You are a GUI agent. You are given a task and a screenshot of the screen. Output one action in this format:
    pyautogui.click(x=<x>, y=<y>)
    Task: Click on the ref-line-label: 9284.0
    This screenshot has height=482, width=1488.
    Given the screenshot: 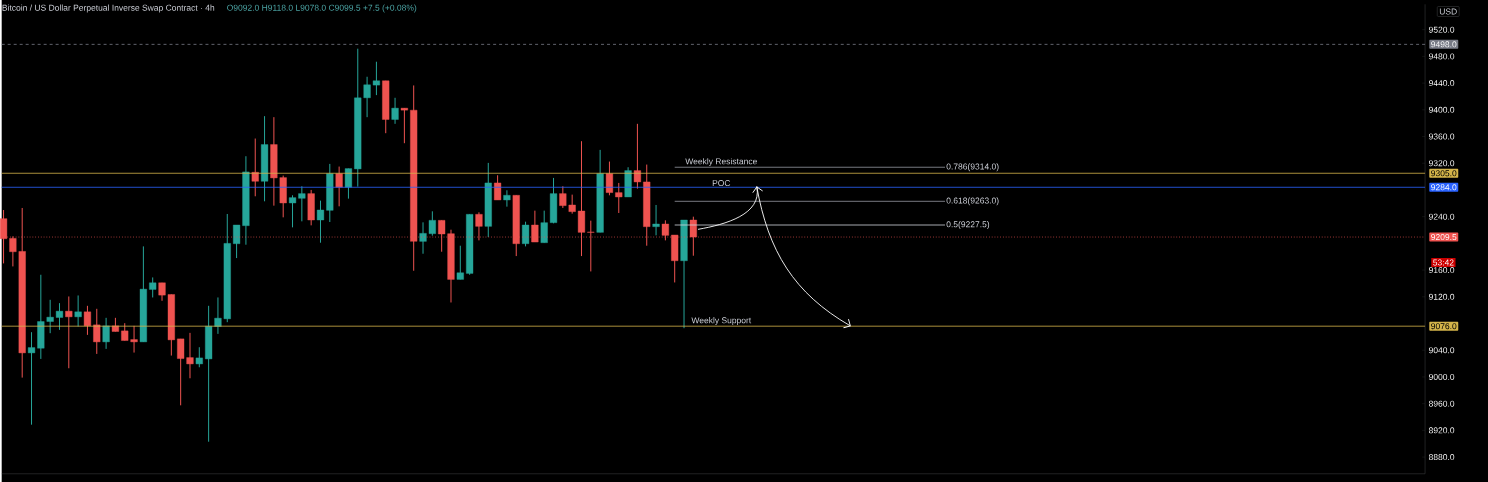 What is the action you would take?
    pyautogui.click(x=1444, y=187)
    